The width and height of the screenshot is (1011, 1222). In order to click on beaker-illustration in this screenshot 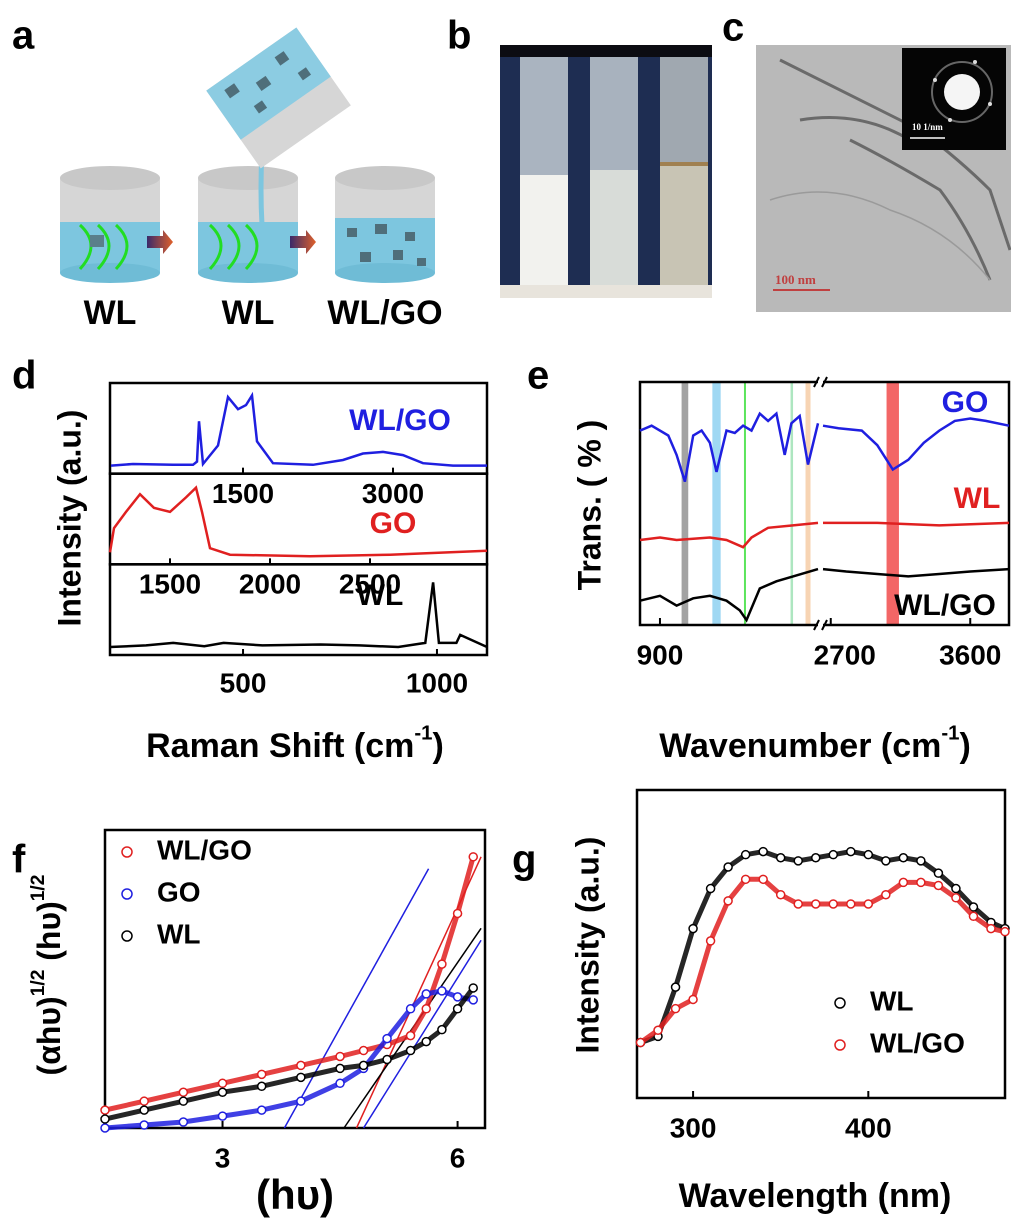, I will do `click(247, 155)`.